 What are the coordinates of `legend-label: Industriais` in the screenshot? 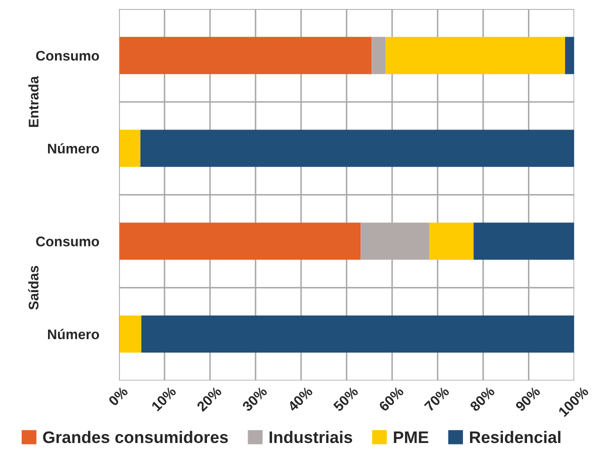 It's located at (311, 437).